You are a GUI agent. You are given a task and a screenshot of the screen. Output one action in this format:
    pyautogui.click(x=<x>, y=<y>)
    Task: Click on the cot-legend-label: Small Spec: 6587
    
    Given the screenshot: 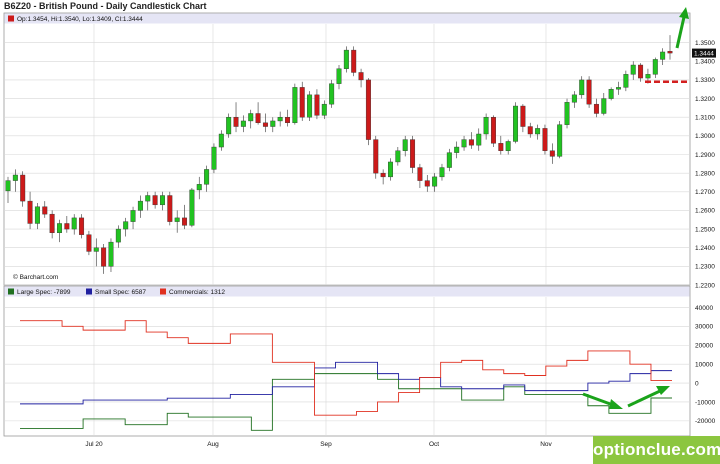 What is the action you would take?
    pyautogui.click(x=120, y=292)
    